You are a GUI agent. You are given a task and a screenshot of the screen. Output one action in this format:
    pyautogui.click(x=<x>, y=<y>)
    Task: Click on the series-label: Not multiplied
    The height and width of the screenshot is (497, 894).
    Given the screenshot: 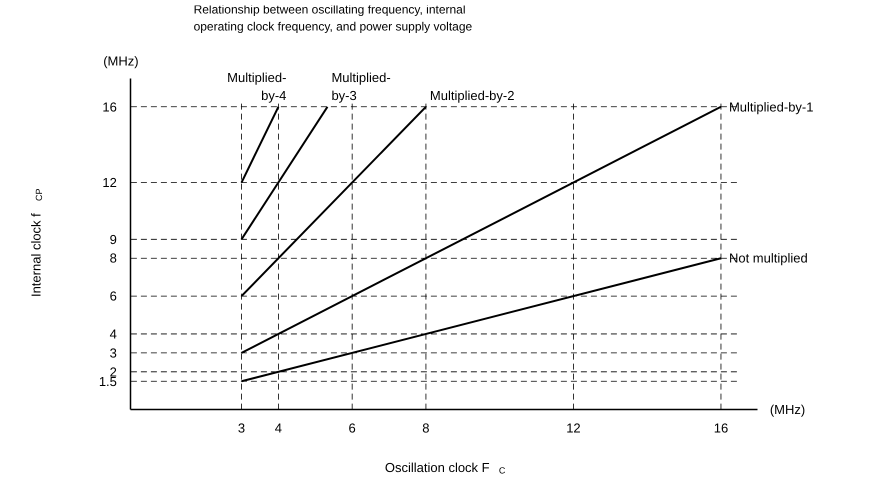 What is the action you would take?
    pyautogui.click(x=768, y=258)
    